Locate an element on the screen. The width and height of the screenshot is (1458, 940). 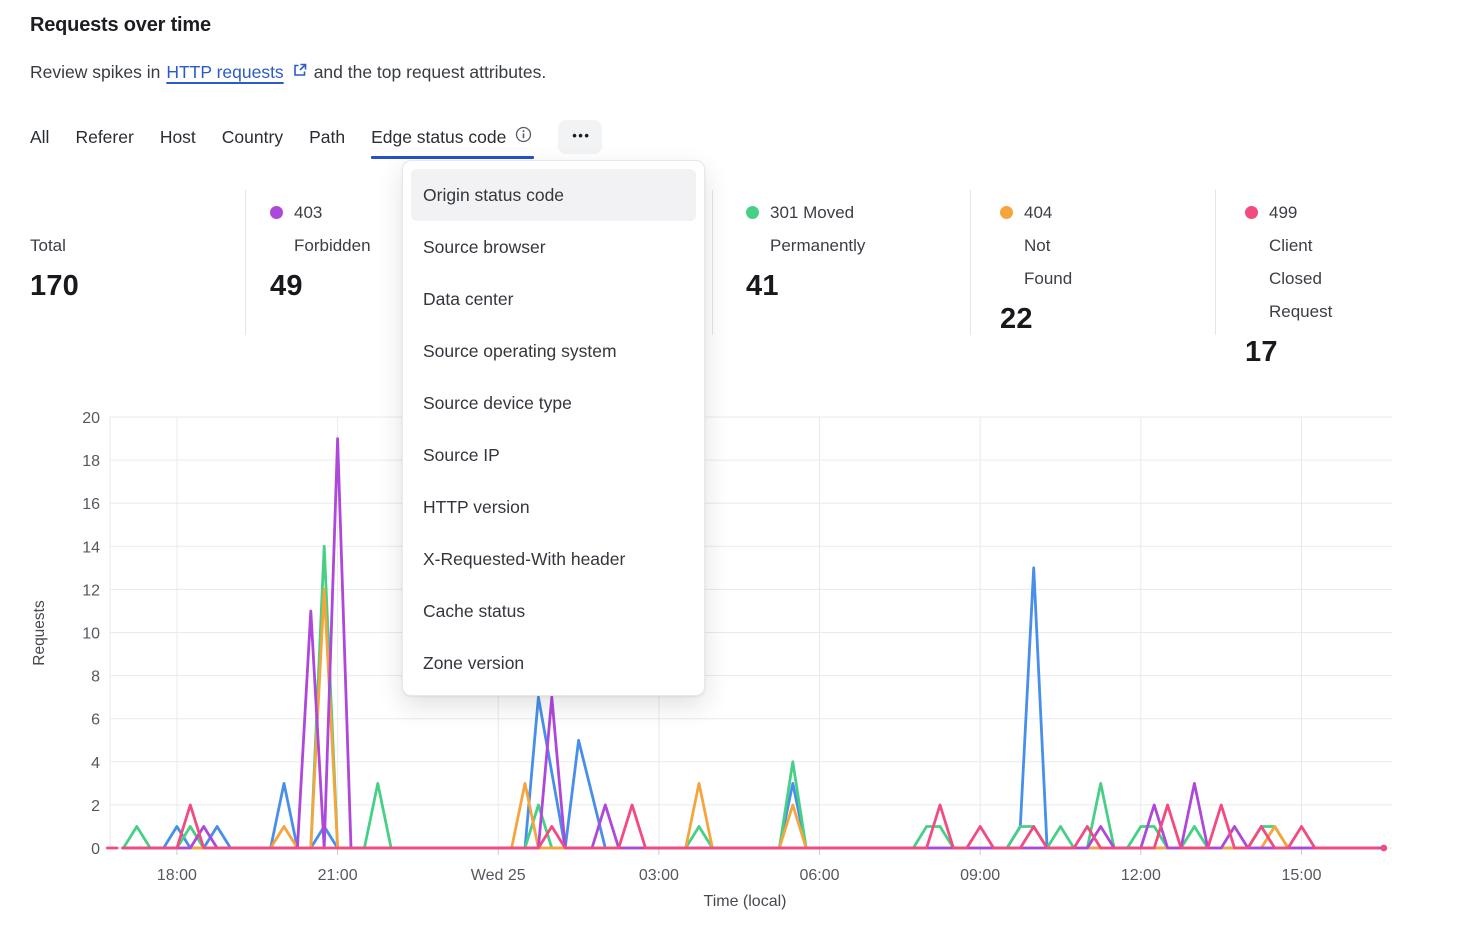
tab-edge-status-code: Edge status code is located at coordinates (453, 142).